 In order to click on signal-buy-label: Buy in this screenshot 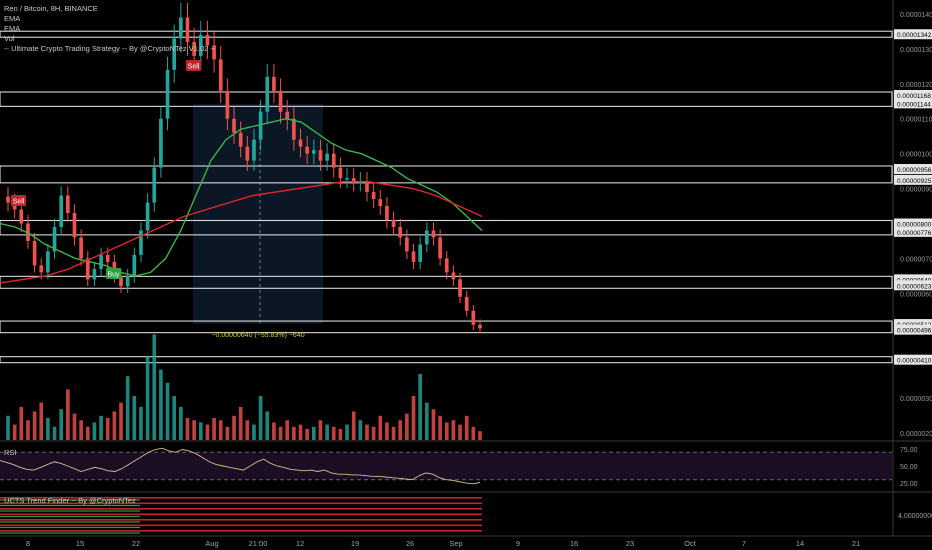, I will do `click(113, 275)`.